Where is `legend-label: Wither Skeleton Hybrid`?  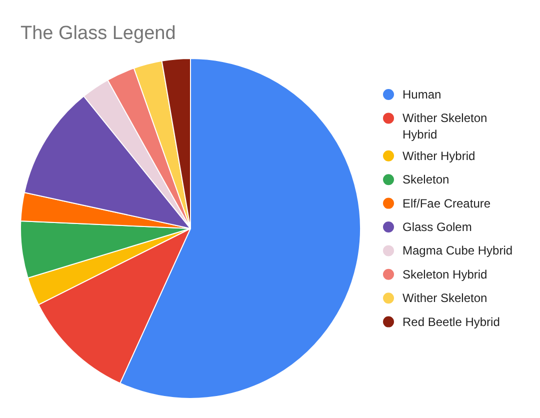
legend-label: Wither Skeleton Hybrid is located at coordinates (445, 126).